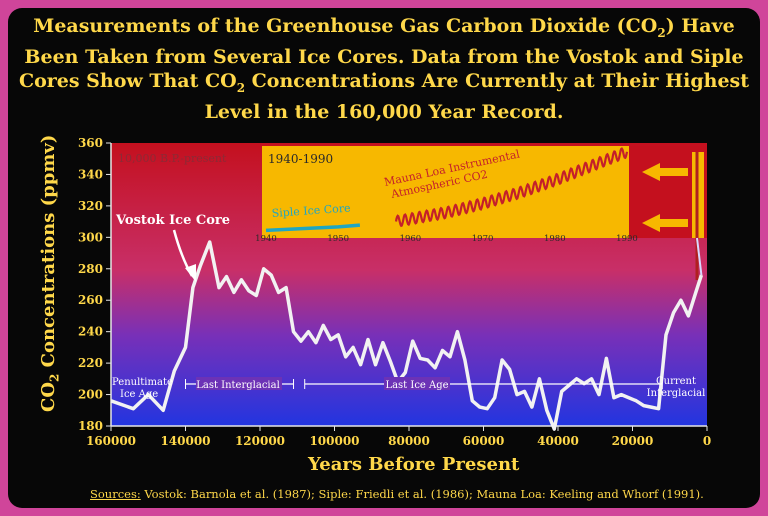 This screenshot has width=768, height=516. Describe the element at coordinates (484, 441) in the screenshot. I see `x-tick-label: 60000` at that location.